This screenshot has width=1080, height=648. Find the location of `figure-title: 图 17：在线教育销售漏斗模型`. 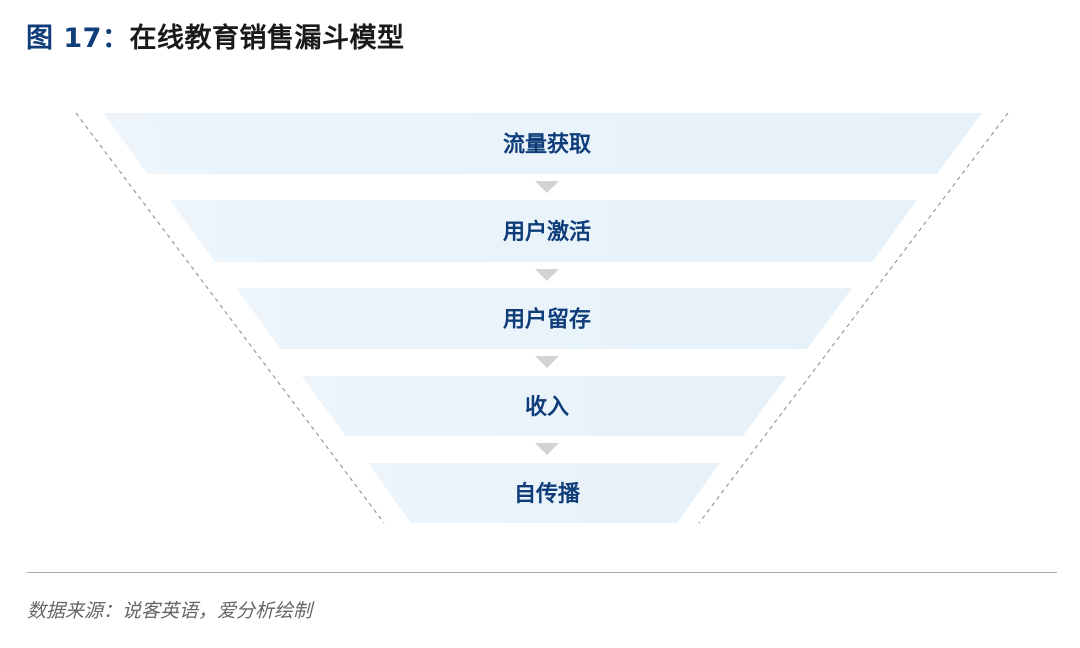

figure-title: 图 17：在线教育销售漏斗模型 is located at coordinates (215, 35).